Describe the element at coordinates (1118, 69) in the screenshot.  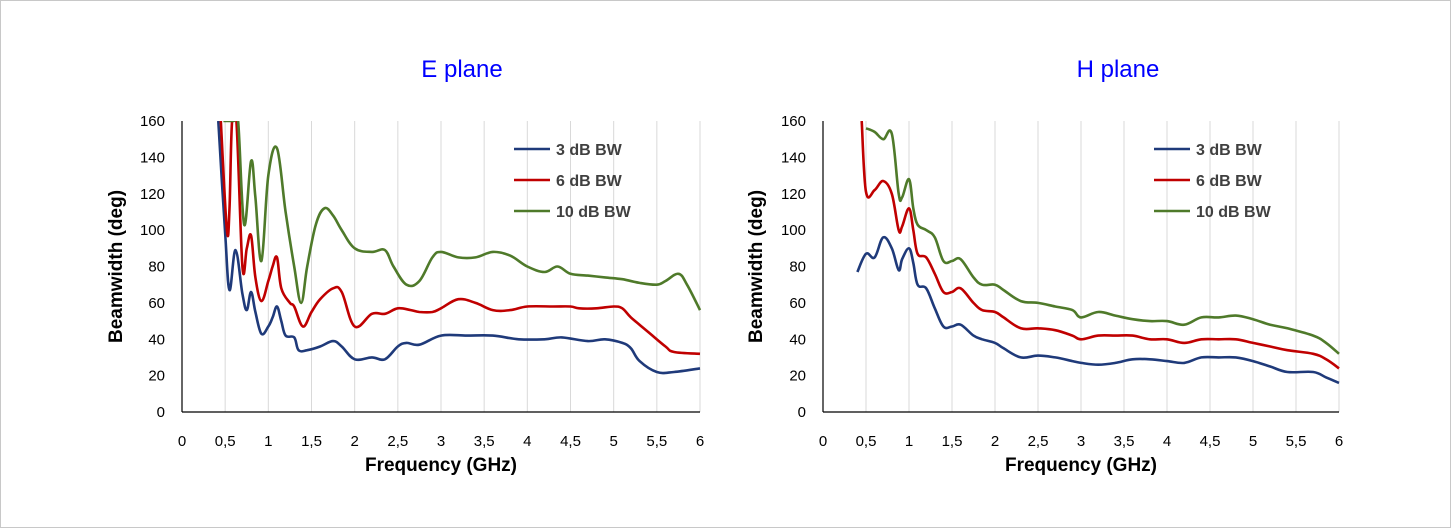
I see `chart-title: H plane` at that location.